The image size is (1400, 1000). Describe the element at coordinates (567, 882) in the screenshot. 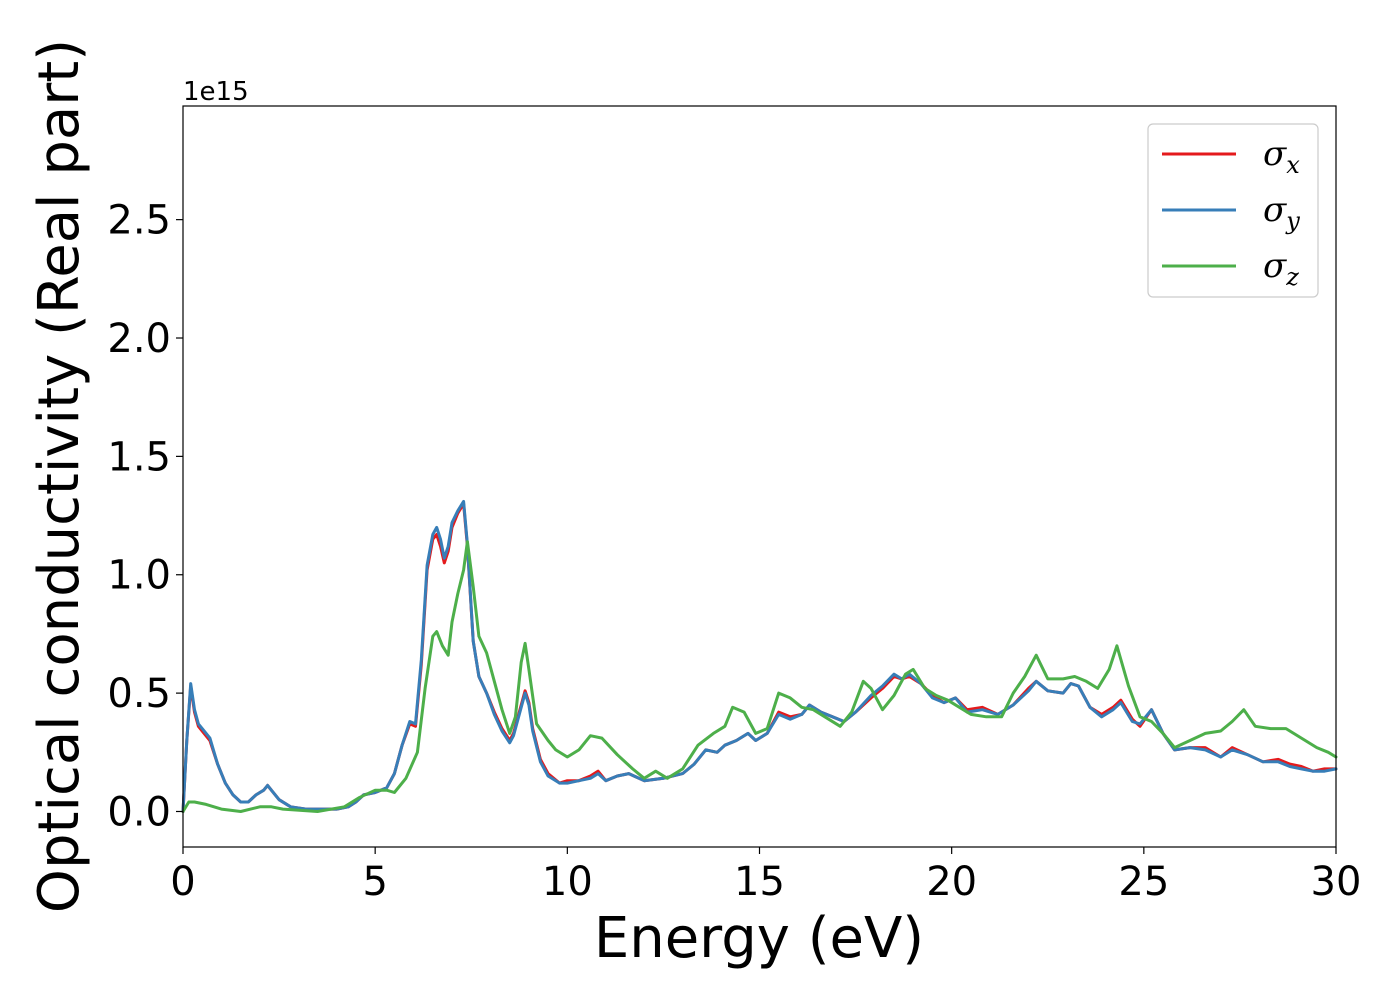

I see `x-tick-label: 10` at that location.